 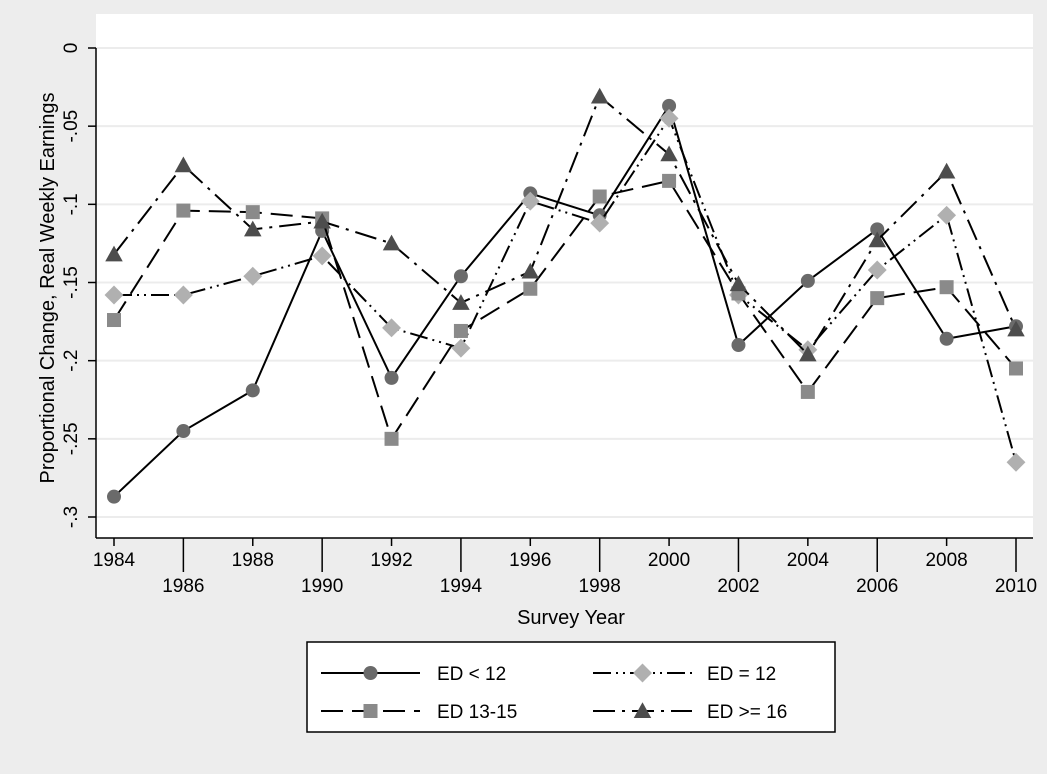 What do you see at coordinates (253, 560) in the screenshot?
I see `x-tick-label: 1988` at bounding box center [253, 560].